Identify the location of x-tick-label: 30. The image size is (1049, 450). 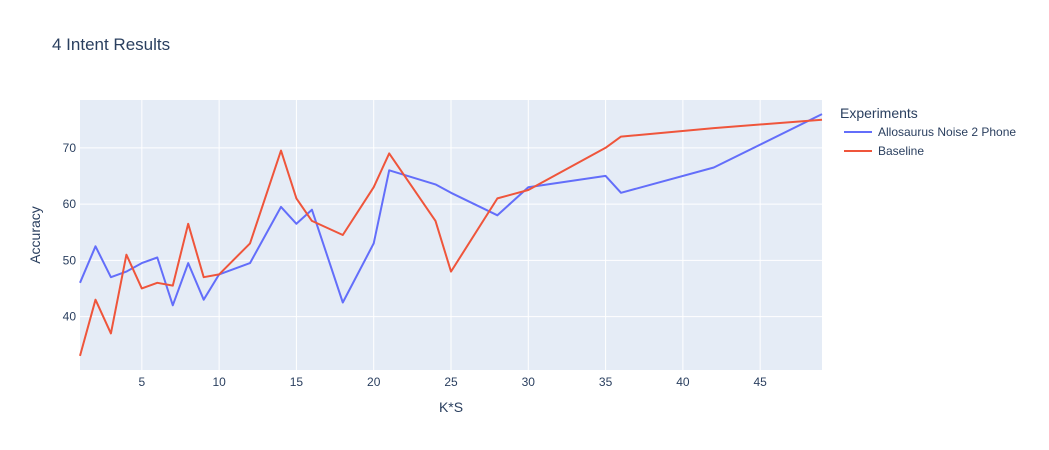
(529, 382).